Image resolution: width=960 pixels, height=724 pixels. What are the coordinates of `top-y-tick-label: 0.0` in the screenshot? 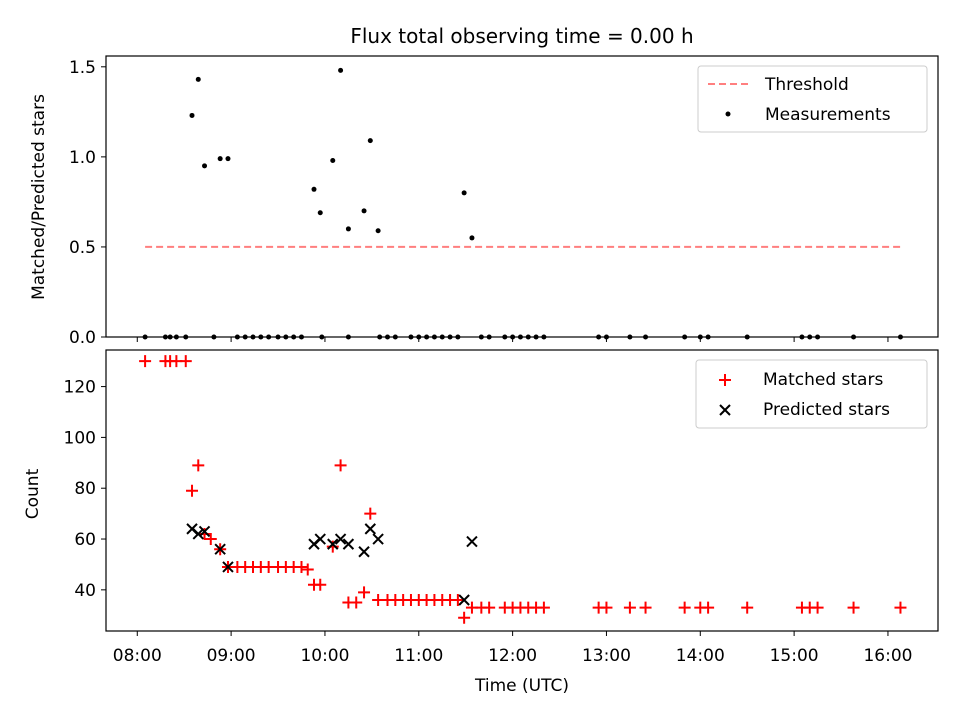 It's located at (82, 338).